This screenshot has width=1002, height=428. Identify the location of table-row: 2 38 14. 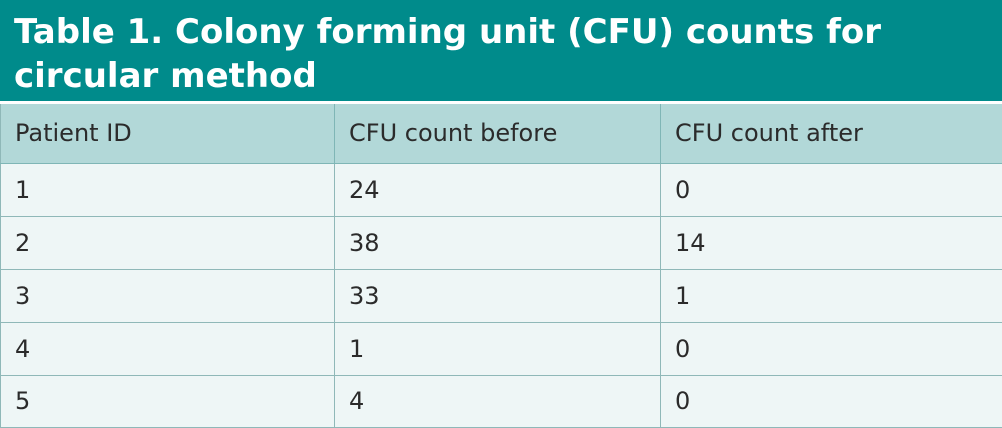
(501, 242).